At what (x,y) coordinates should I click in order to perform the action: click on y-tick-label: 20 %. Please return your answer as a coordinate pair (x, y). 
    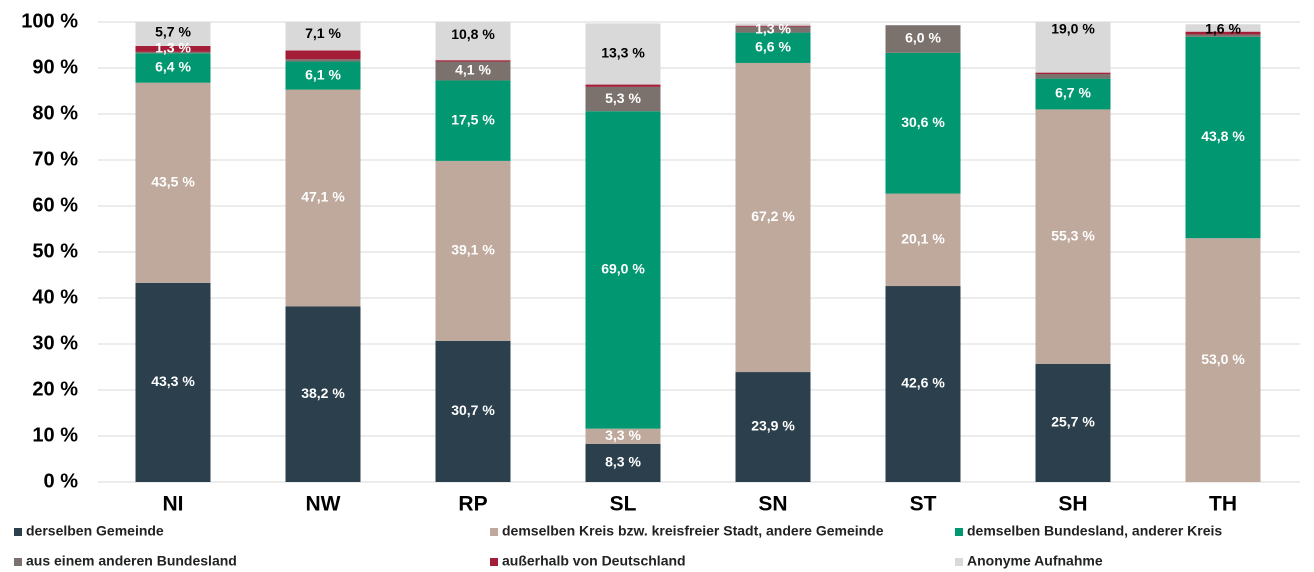
    Looking at the image, I should click on (55, 389).